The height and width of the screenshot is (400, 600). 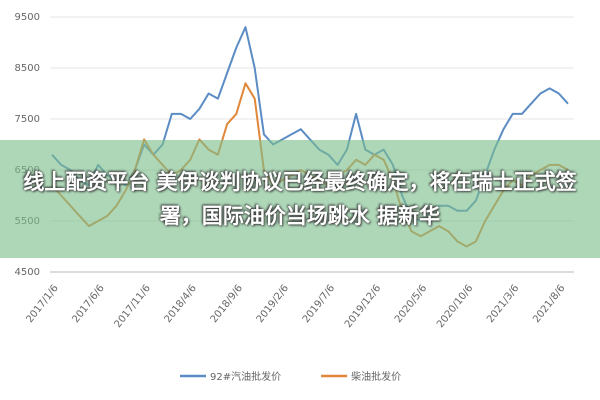 What do you see at coordinates (245, 376) in the screenshot?
I see `legend-label: 92#汽油批发价` at bounding box center [245, 376].